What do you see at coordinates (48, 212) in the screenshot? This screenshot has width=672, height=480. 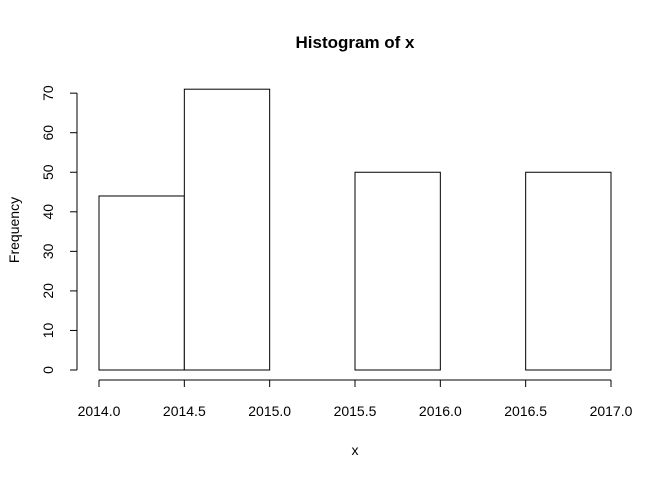 I see `y-tick-label: 40` at bounding box center [48, 212].